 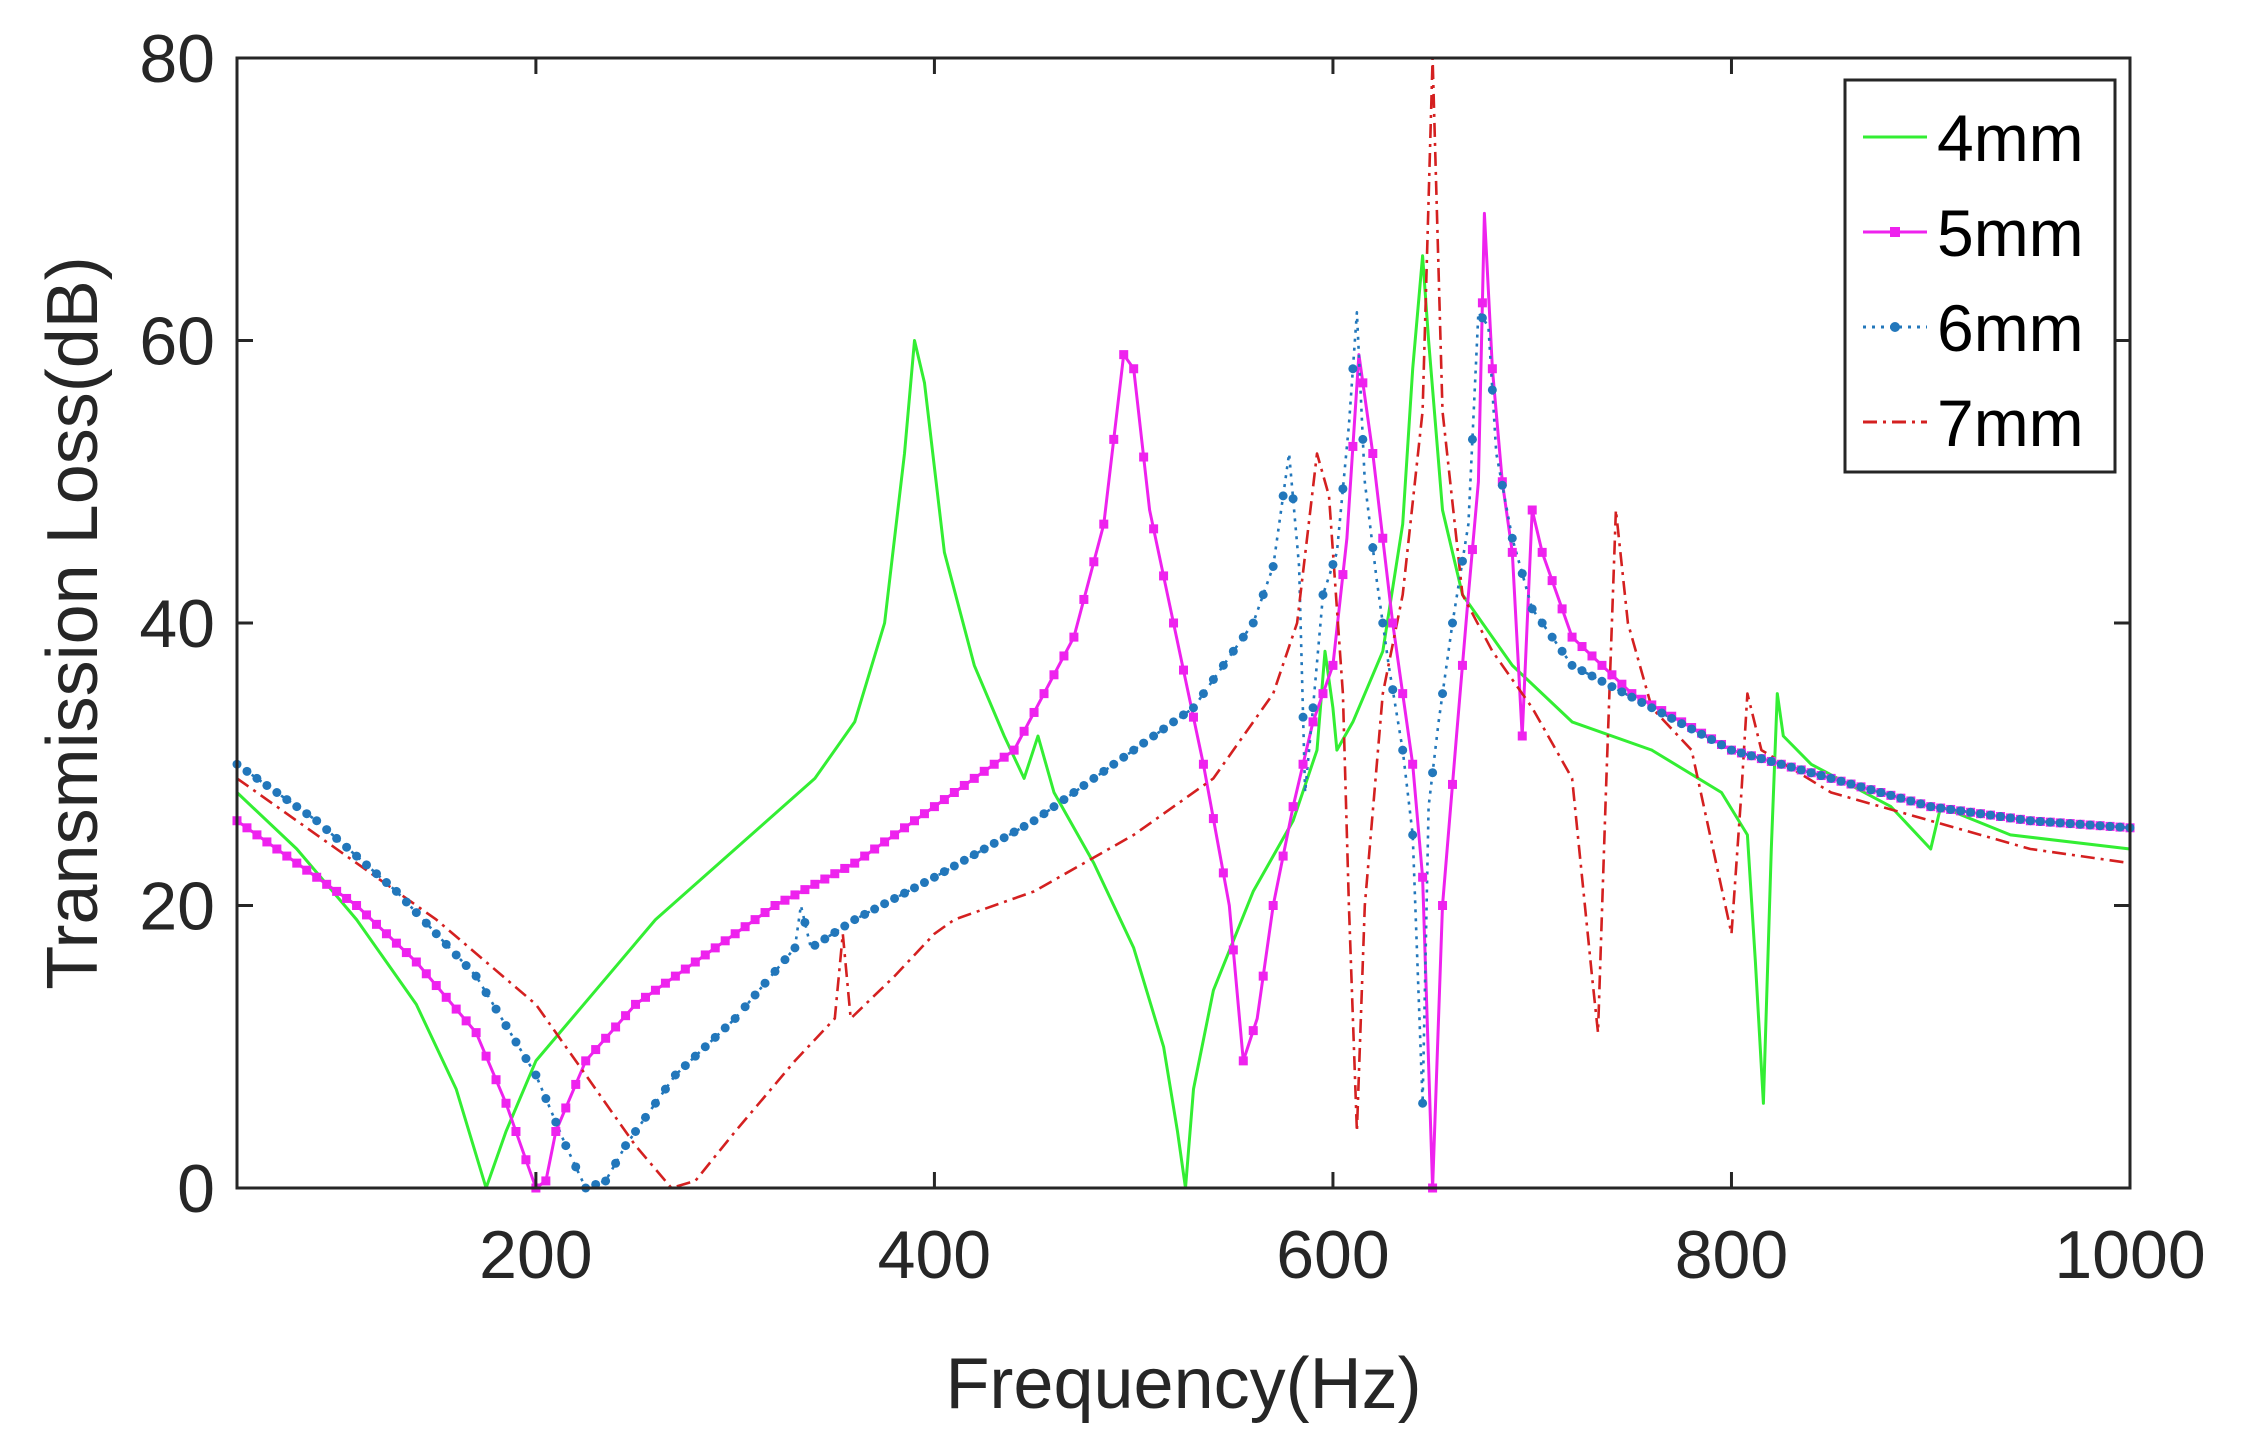 I want to click on y-tick-label: 20, so click(x=177, y=907).